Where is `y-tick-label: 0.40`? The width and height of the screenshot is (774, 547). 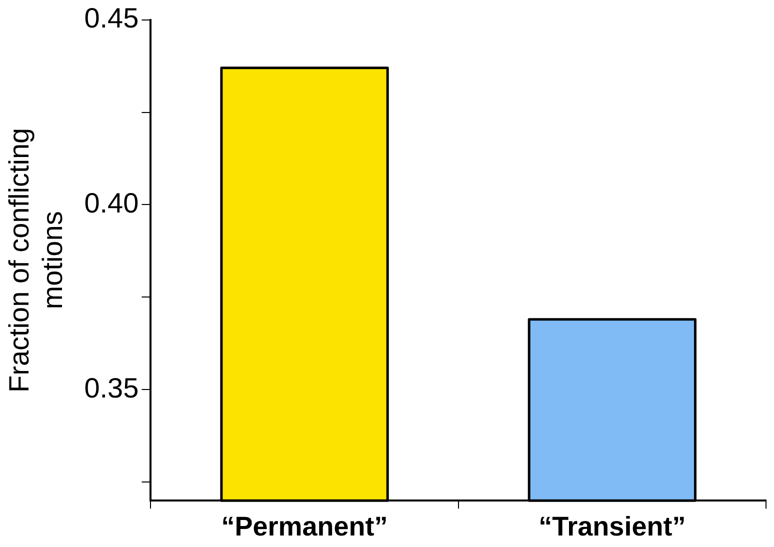 y-tick-label: 0.40 is located at coordinates (111, 202).